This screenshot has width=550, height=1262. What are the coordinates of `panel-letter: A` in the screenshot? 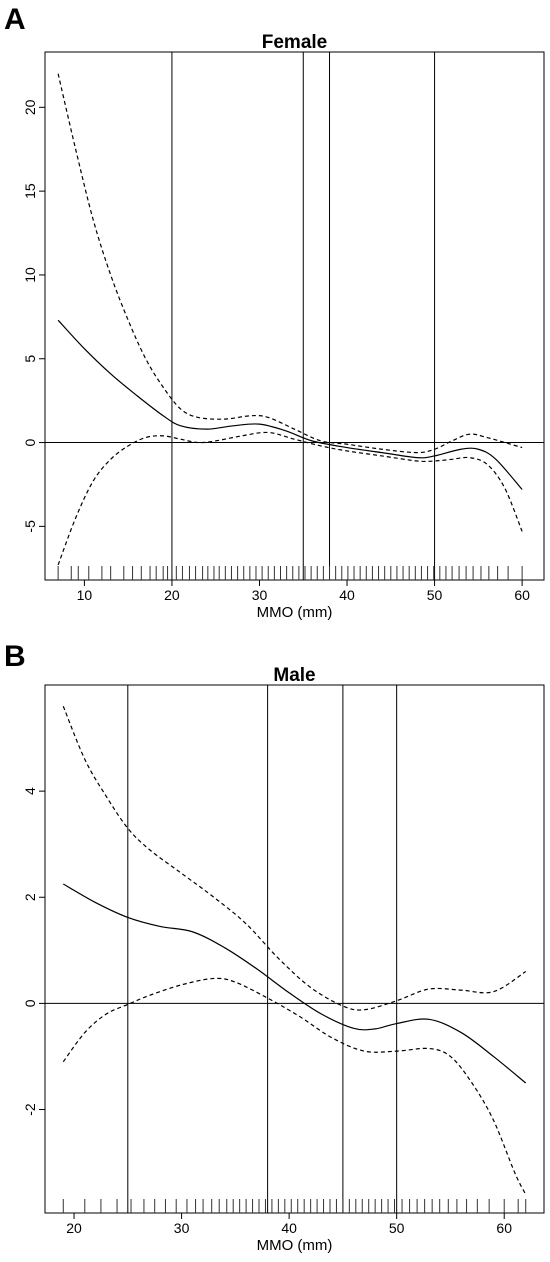 It's located at (15, 19).